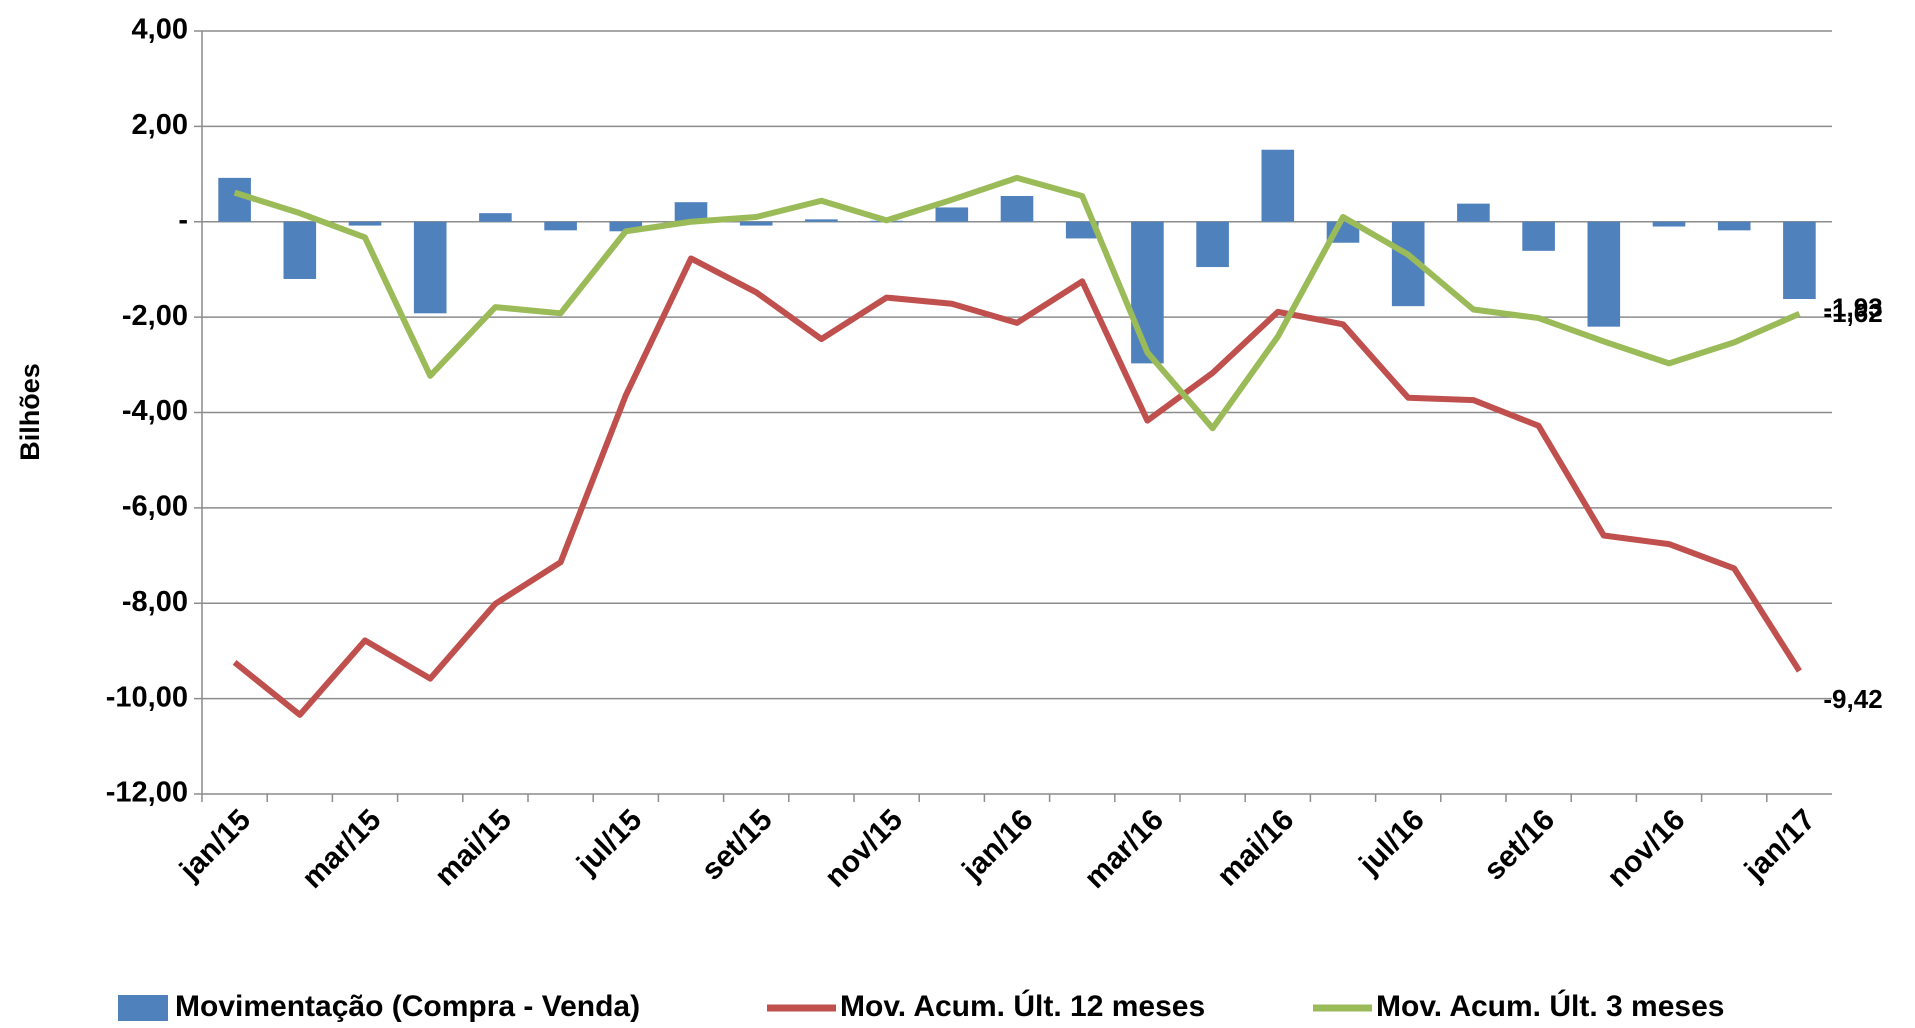 The image size is (1915, 1028). What do you see at coordinates (1255, 847) in the screenshot?
I see `x-tick-label: mai/16` at bounding box center [1255, 847].